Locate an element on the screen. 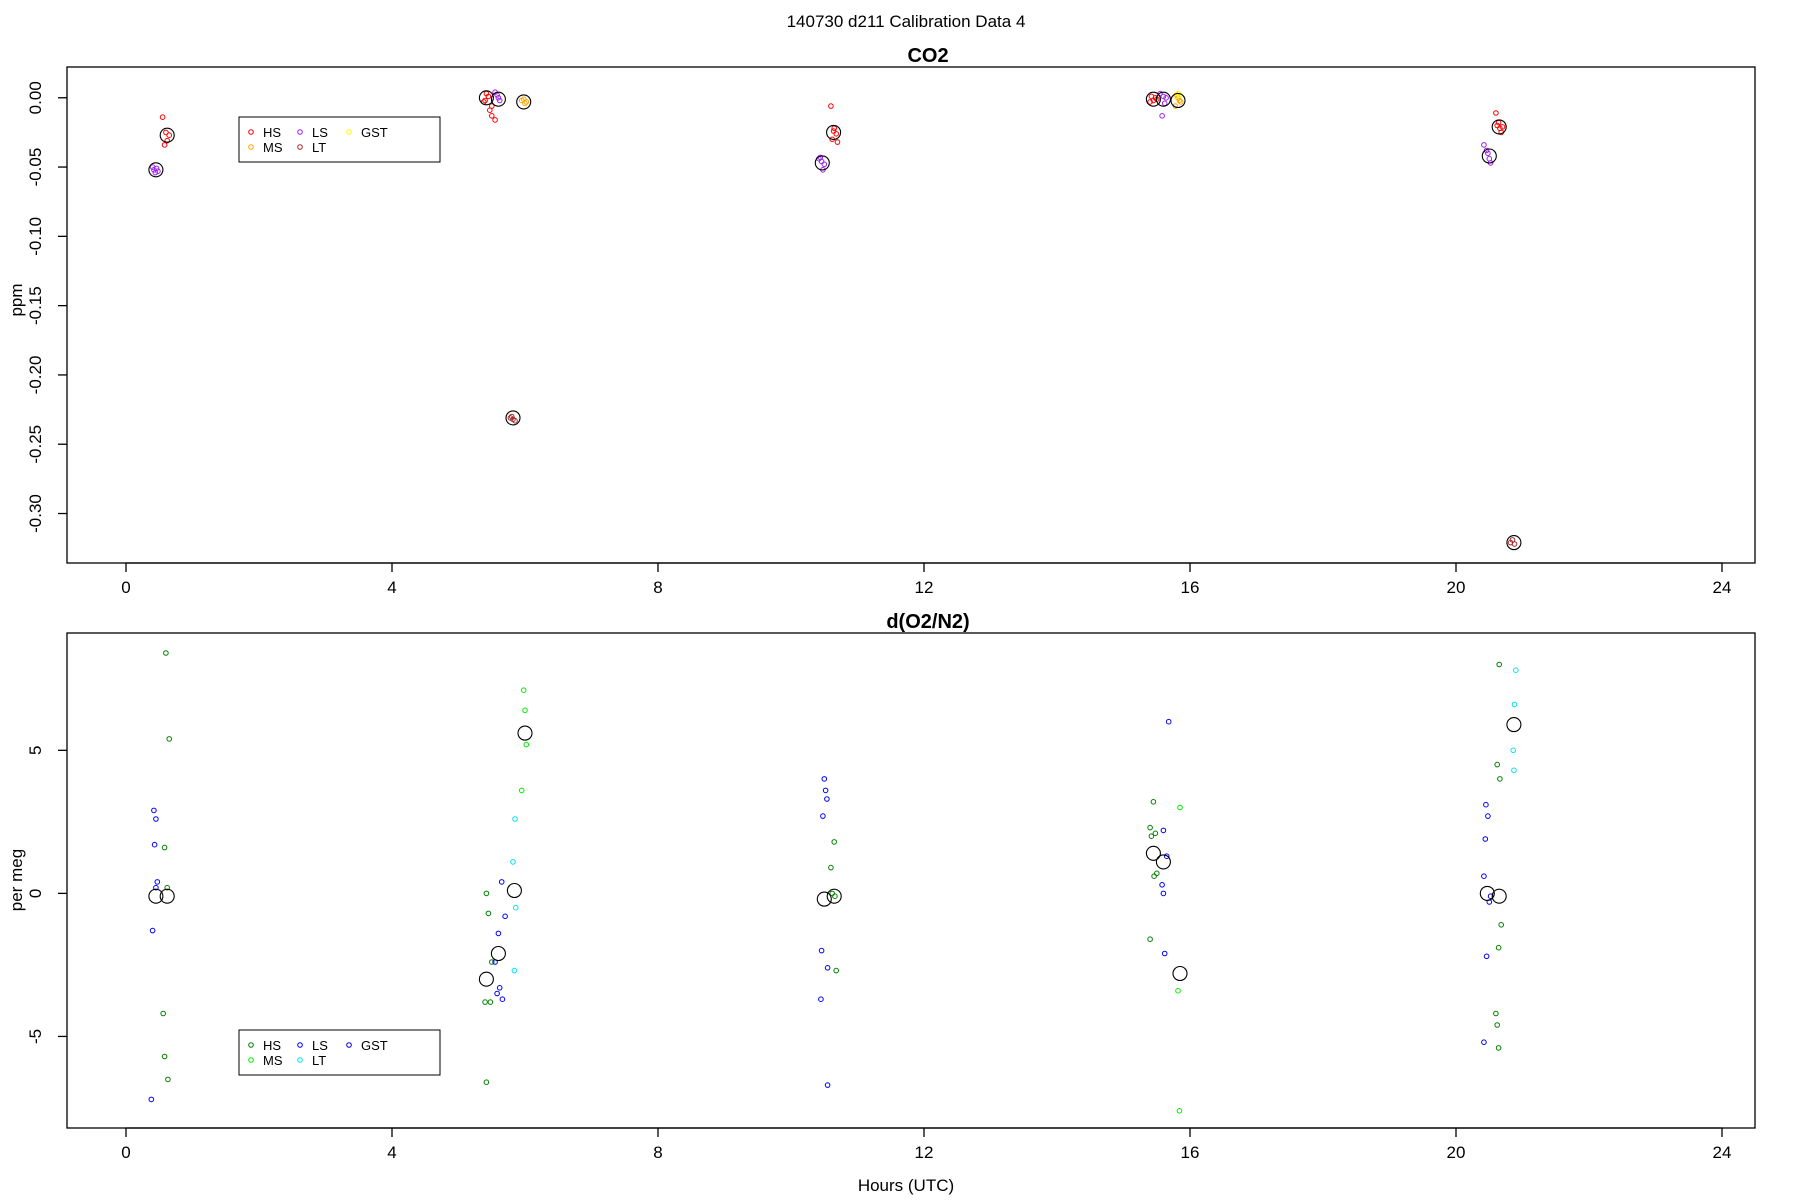 This screenshot has height=1200, width=1800. o2n2-y-axis: 5 0 -5 is located at coordinates (46, 895).